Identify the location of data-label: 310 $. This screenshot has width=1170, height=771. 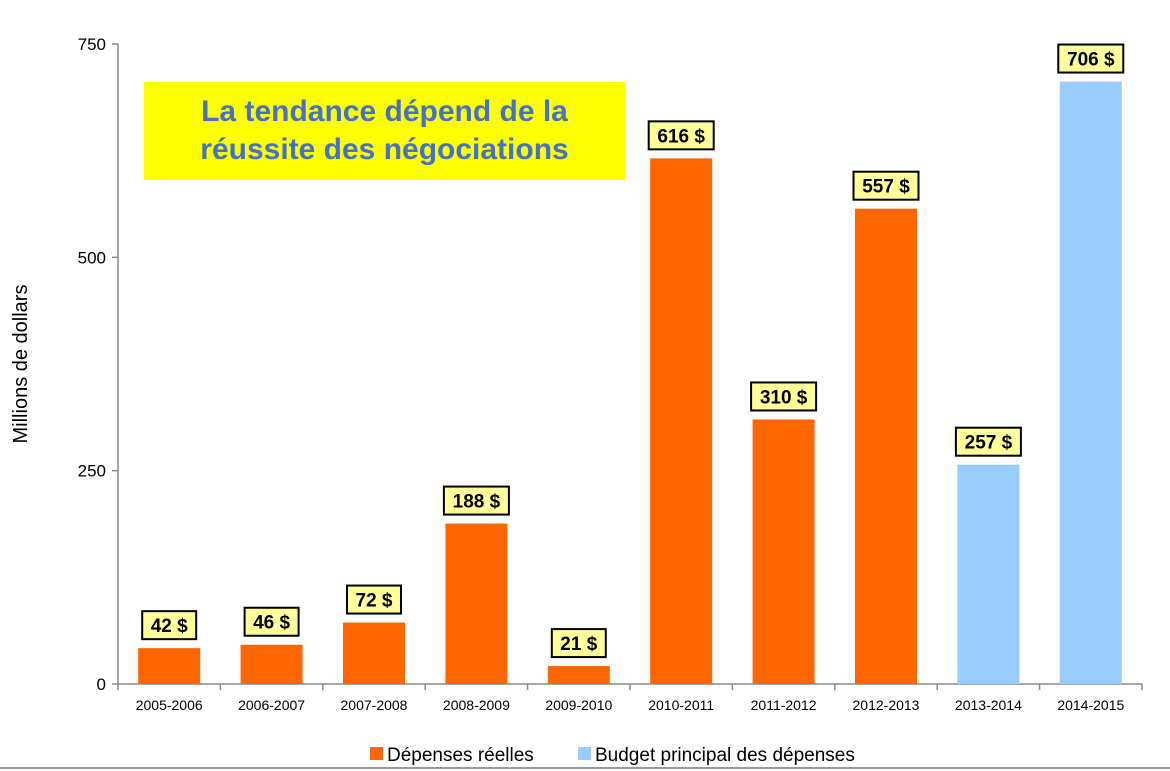
(784, 397).